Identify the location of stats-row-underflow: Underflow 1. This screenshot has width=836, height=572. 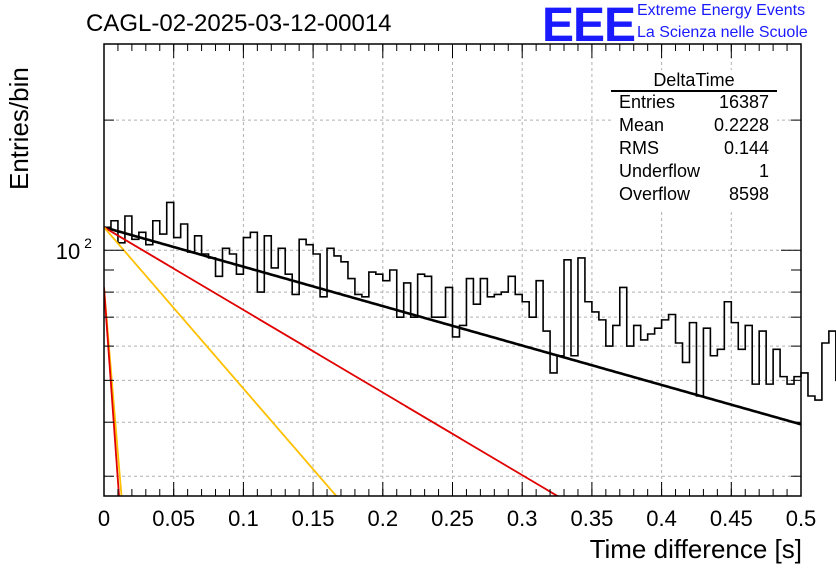
(694, 172).